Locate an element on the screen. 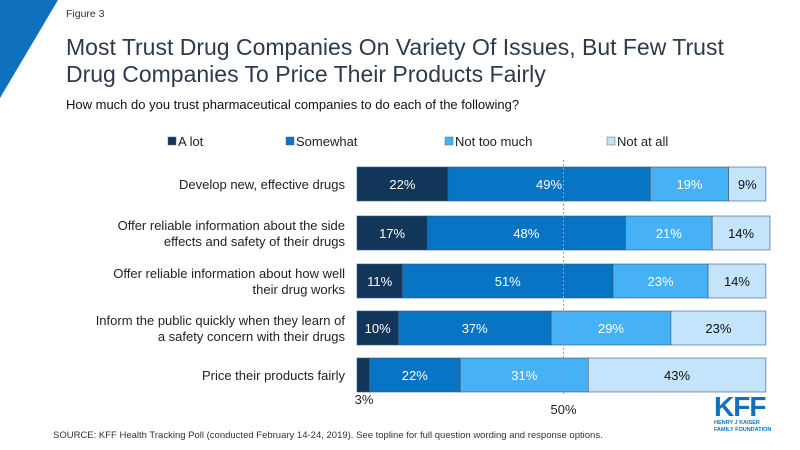 This screenshot has height=450, width=800. data-label: 3% is located at coordinates (364, 399).